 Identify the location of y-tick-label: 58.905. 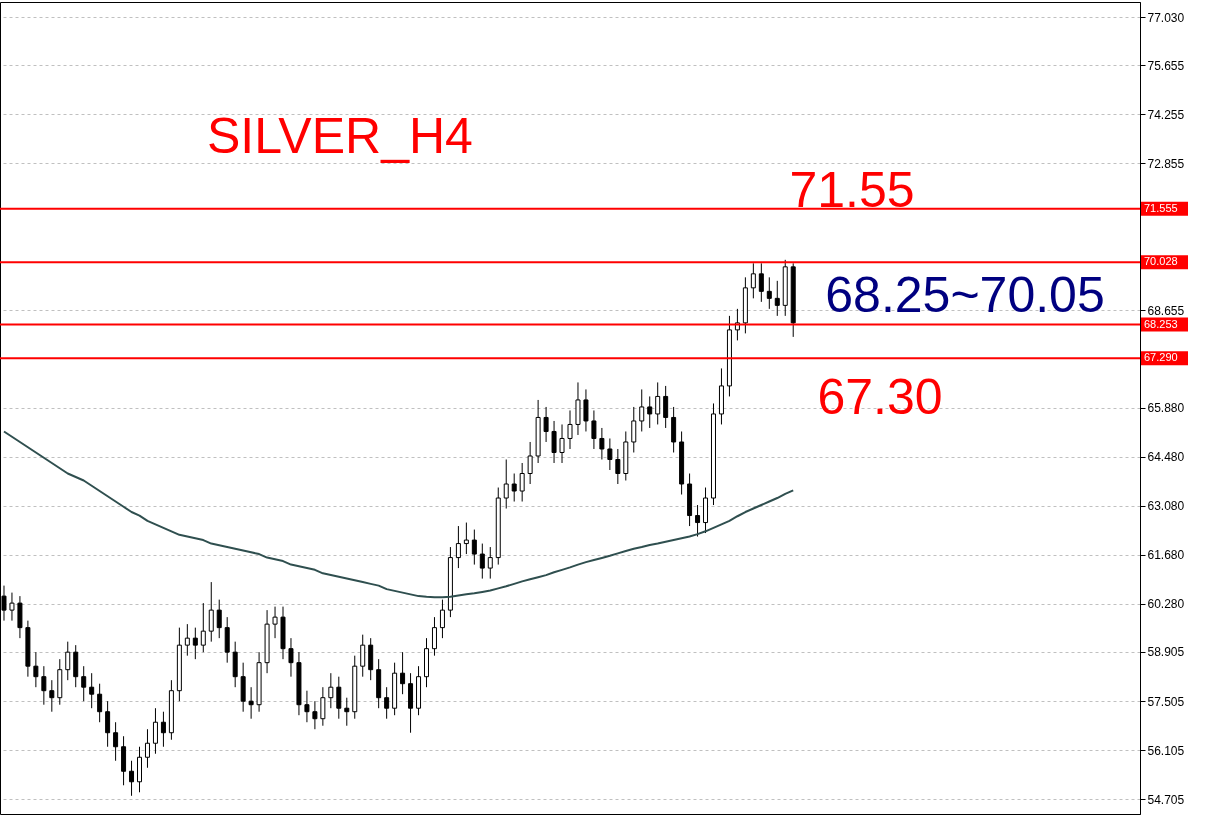
(1166, 652).